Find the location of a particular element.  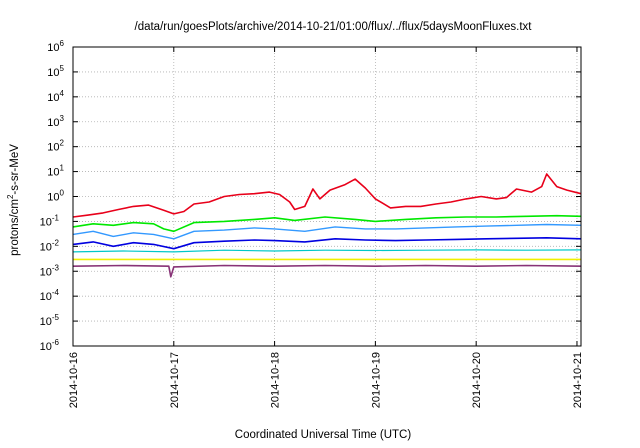

y-tick-label-exp: 5 is located at coordinates (62, 68).